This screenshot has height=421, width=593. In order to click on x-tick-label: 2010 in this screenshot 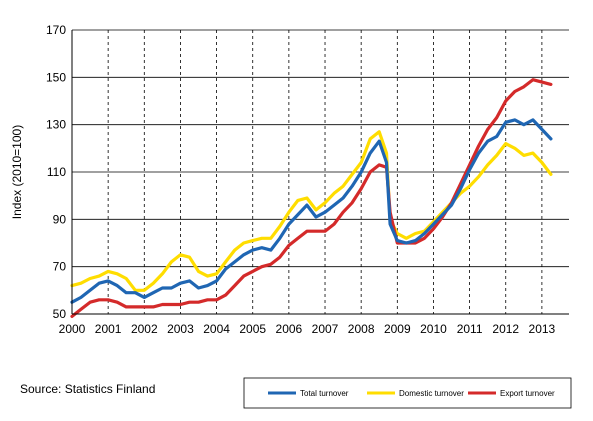, I will do `click(433, 329)`.